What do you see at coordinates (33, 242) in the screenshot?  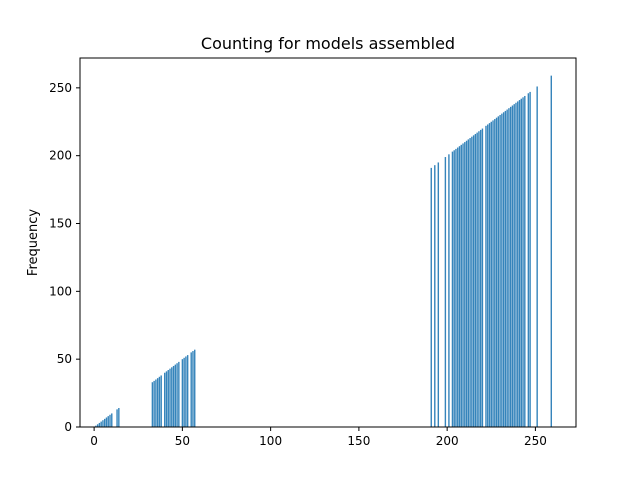 I see `y-axis-label: Frequency` at bounding box center [33, 242].